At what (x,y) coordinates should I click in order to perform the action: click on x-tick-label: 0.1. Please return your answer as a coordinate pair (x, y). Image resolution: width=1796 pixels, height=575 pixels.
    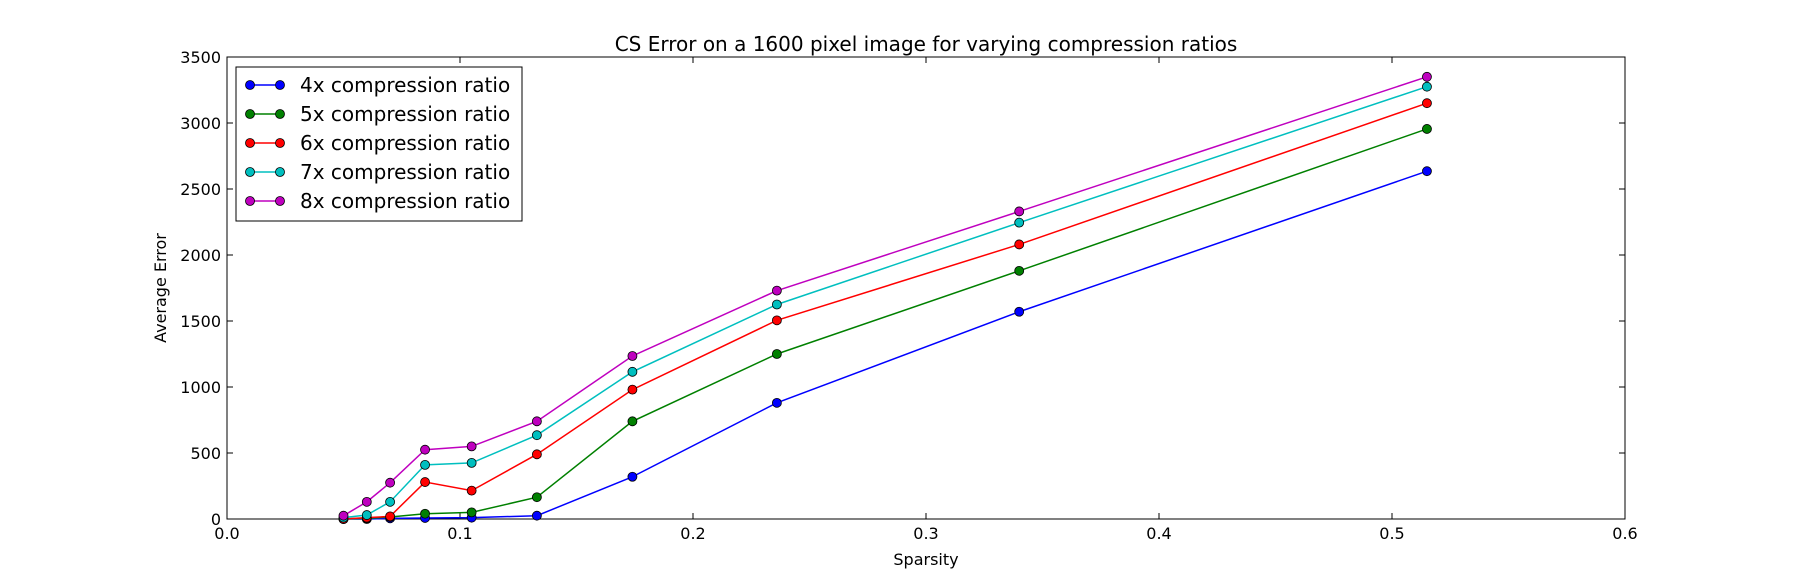
    Looking at the image, I should click on (459, 533).